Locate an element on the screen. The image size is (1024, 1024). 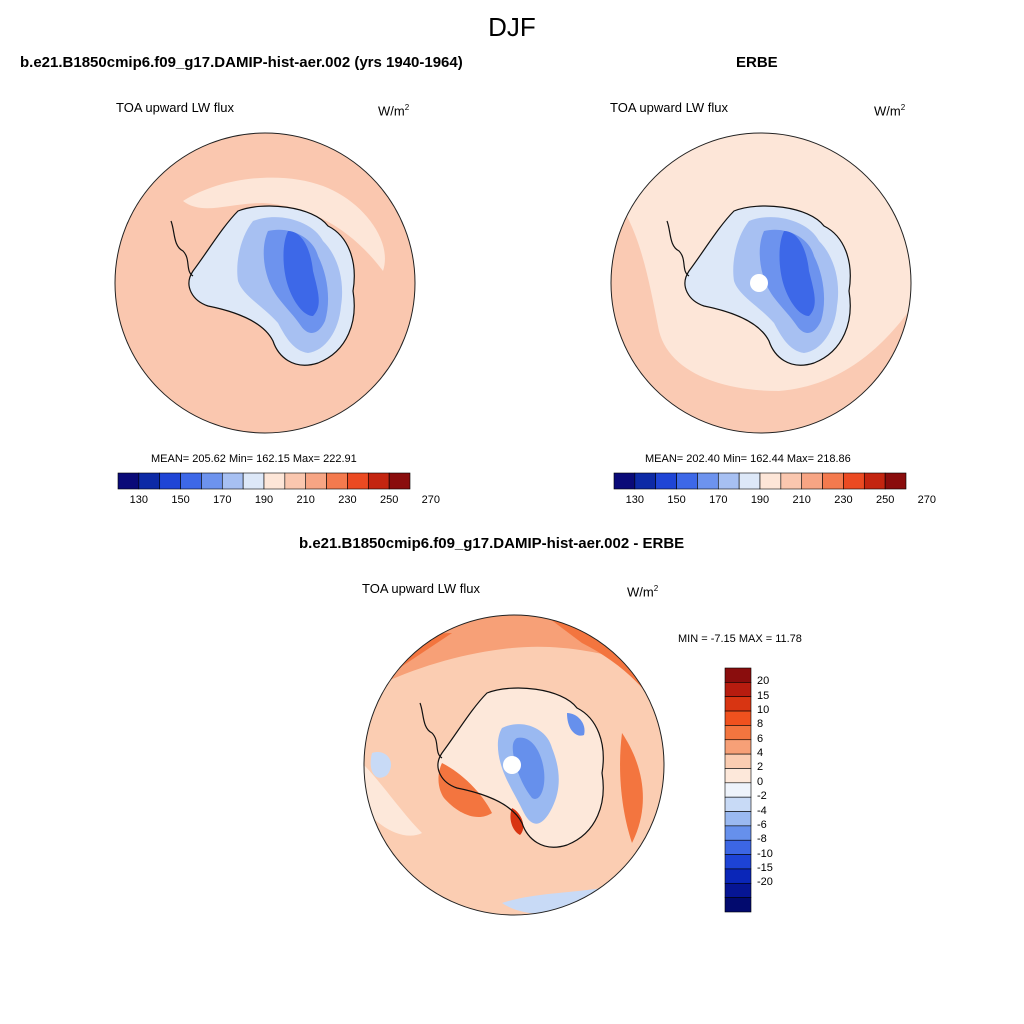
diff-coastline is located at coordinates (520, 767).